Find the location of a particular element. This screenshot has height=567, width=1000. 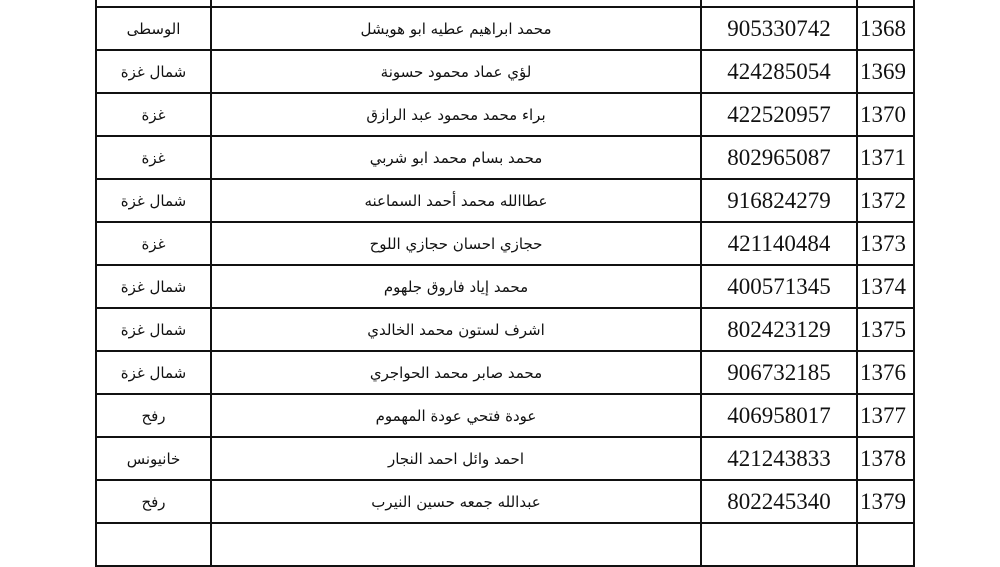

number-cell: 1368 is located at coordinates (885, 28).